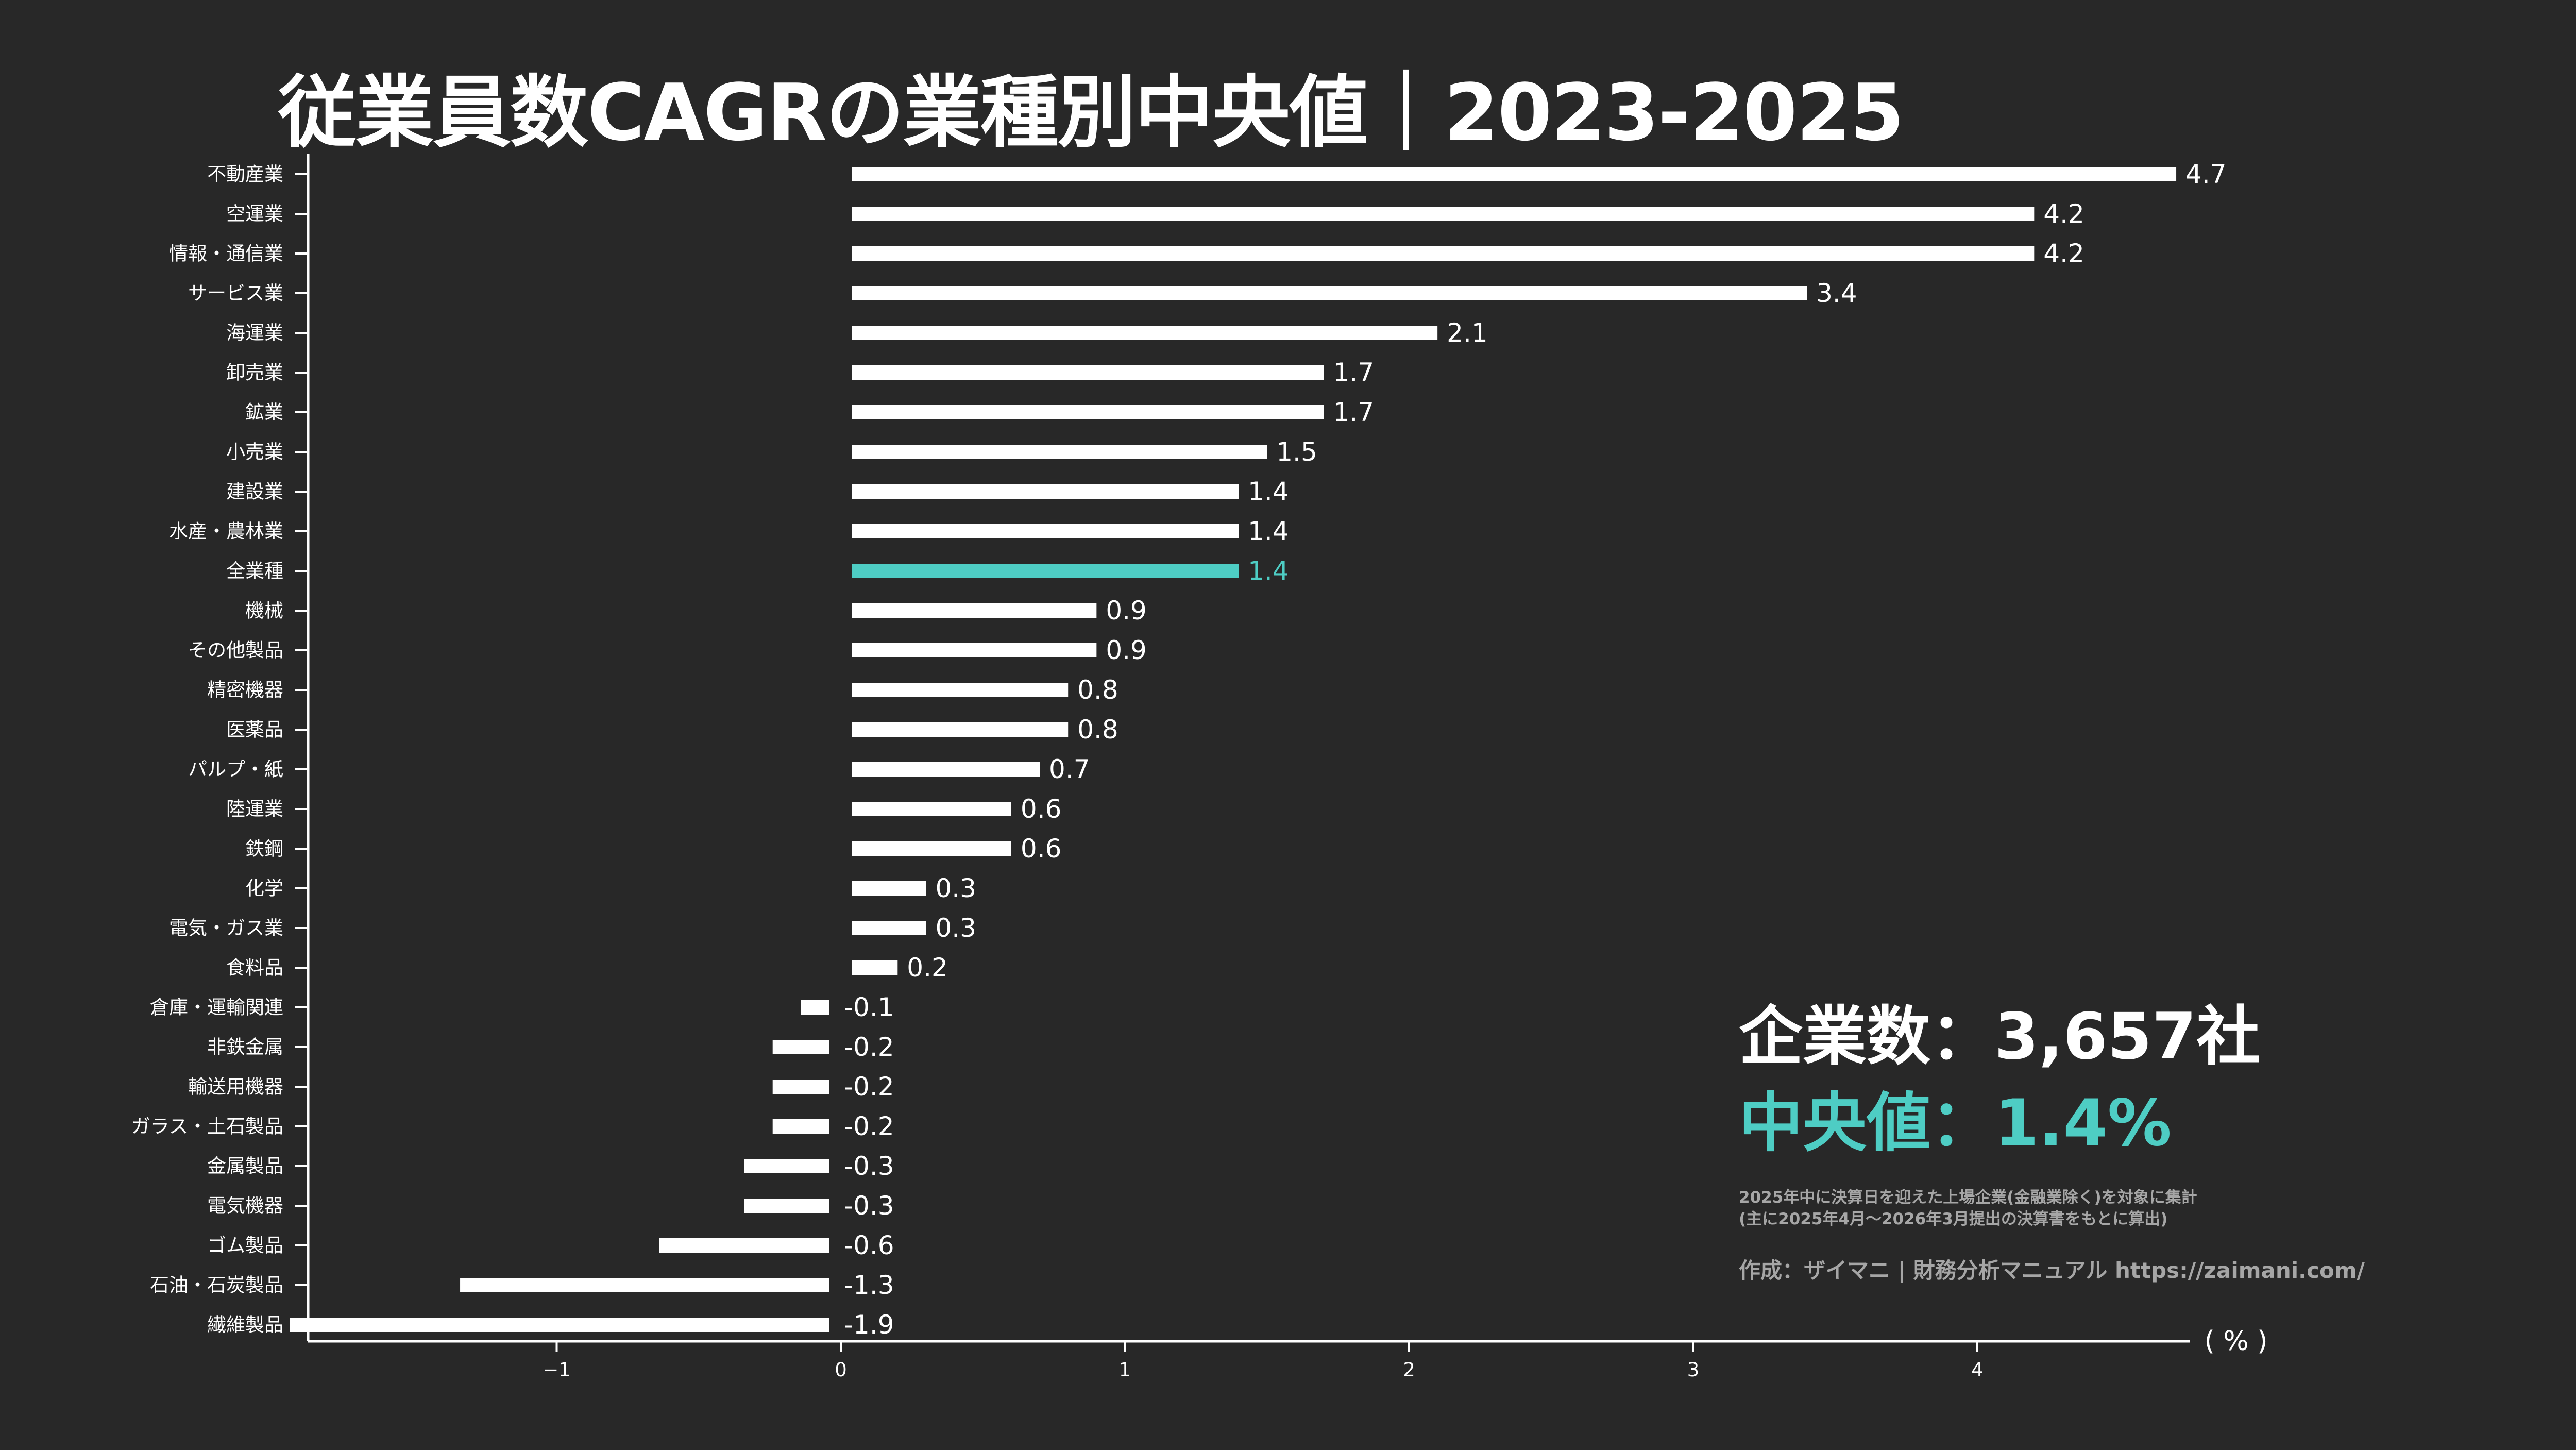 This screenshot has width=2576, height=1450. I want to click on category-label: 電気機器, so click(245, 1206).